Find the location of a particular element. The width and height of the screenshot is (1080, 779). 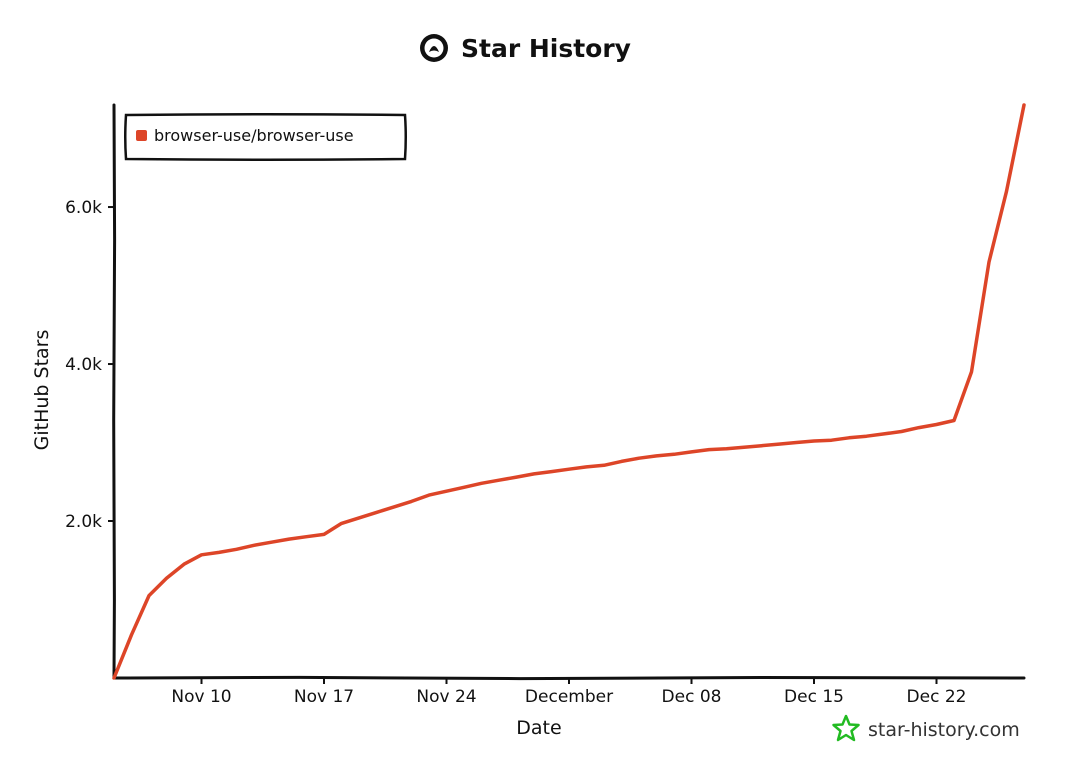

watermark-text: star-history.com is located at coordinates (944, 730).